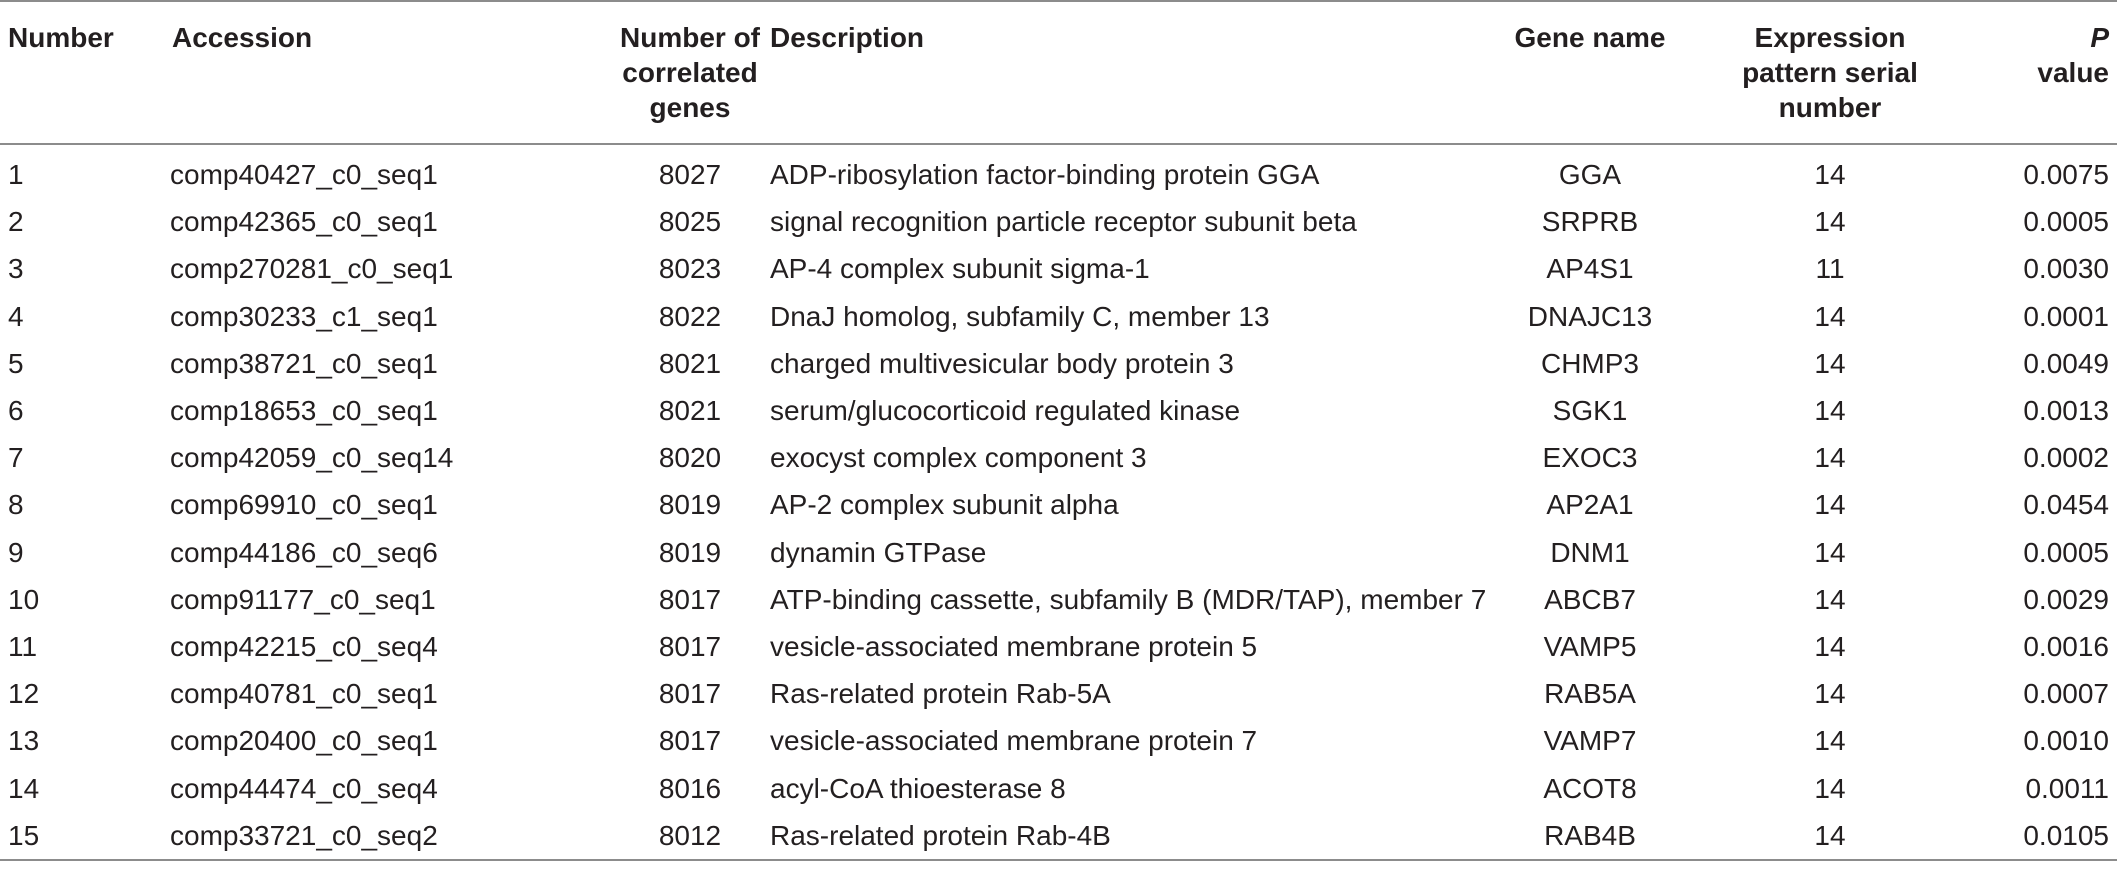  Describe the element at coordinates (2066, 222) in the screenshot. I see `cell-p-value: 0.0005` at that location.